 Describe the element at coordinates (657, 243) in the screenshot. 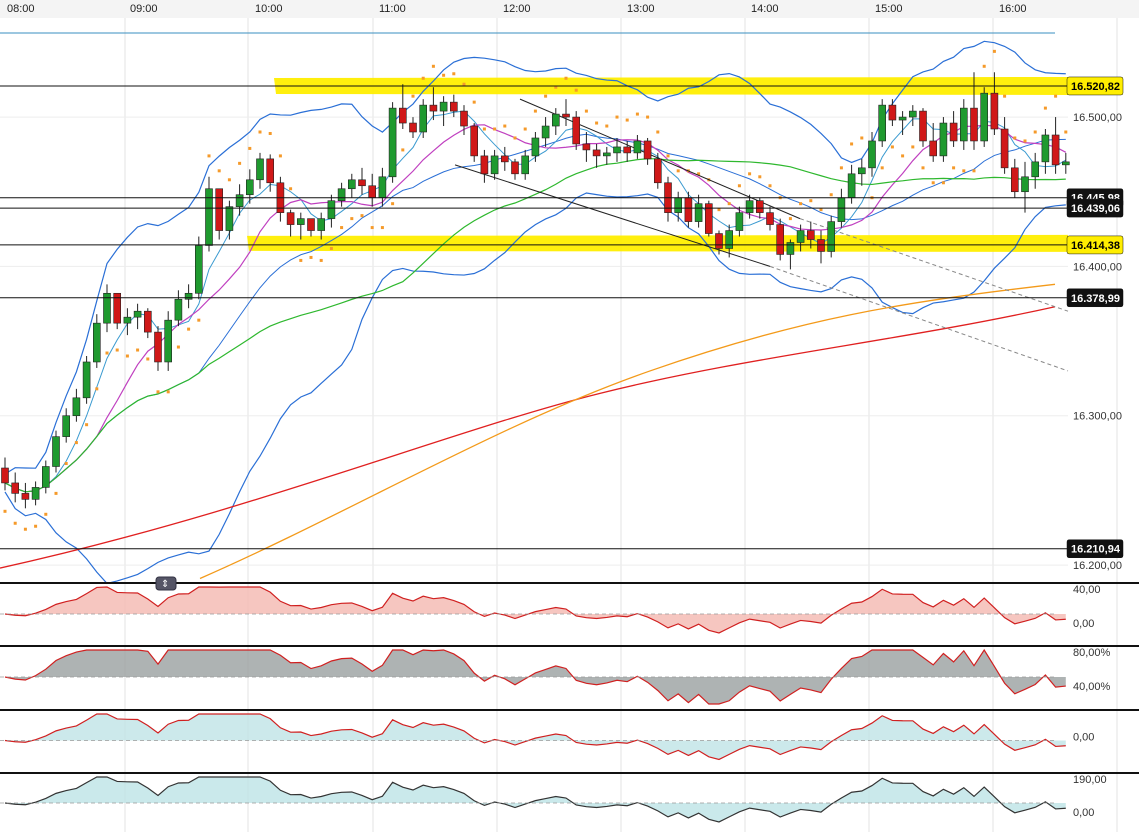

I see `support-zone` at that location.